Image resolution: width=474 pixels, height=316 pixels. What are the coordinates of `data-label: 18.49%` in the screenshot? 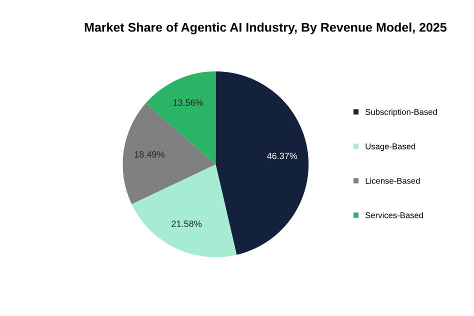 It's located at (149, 154).